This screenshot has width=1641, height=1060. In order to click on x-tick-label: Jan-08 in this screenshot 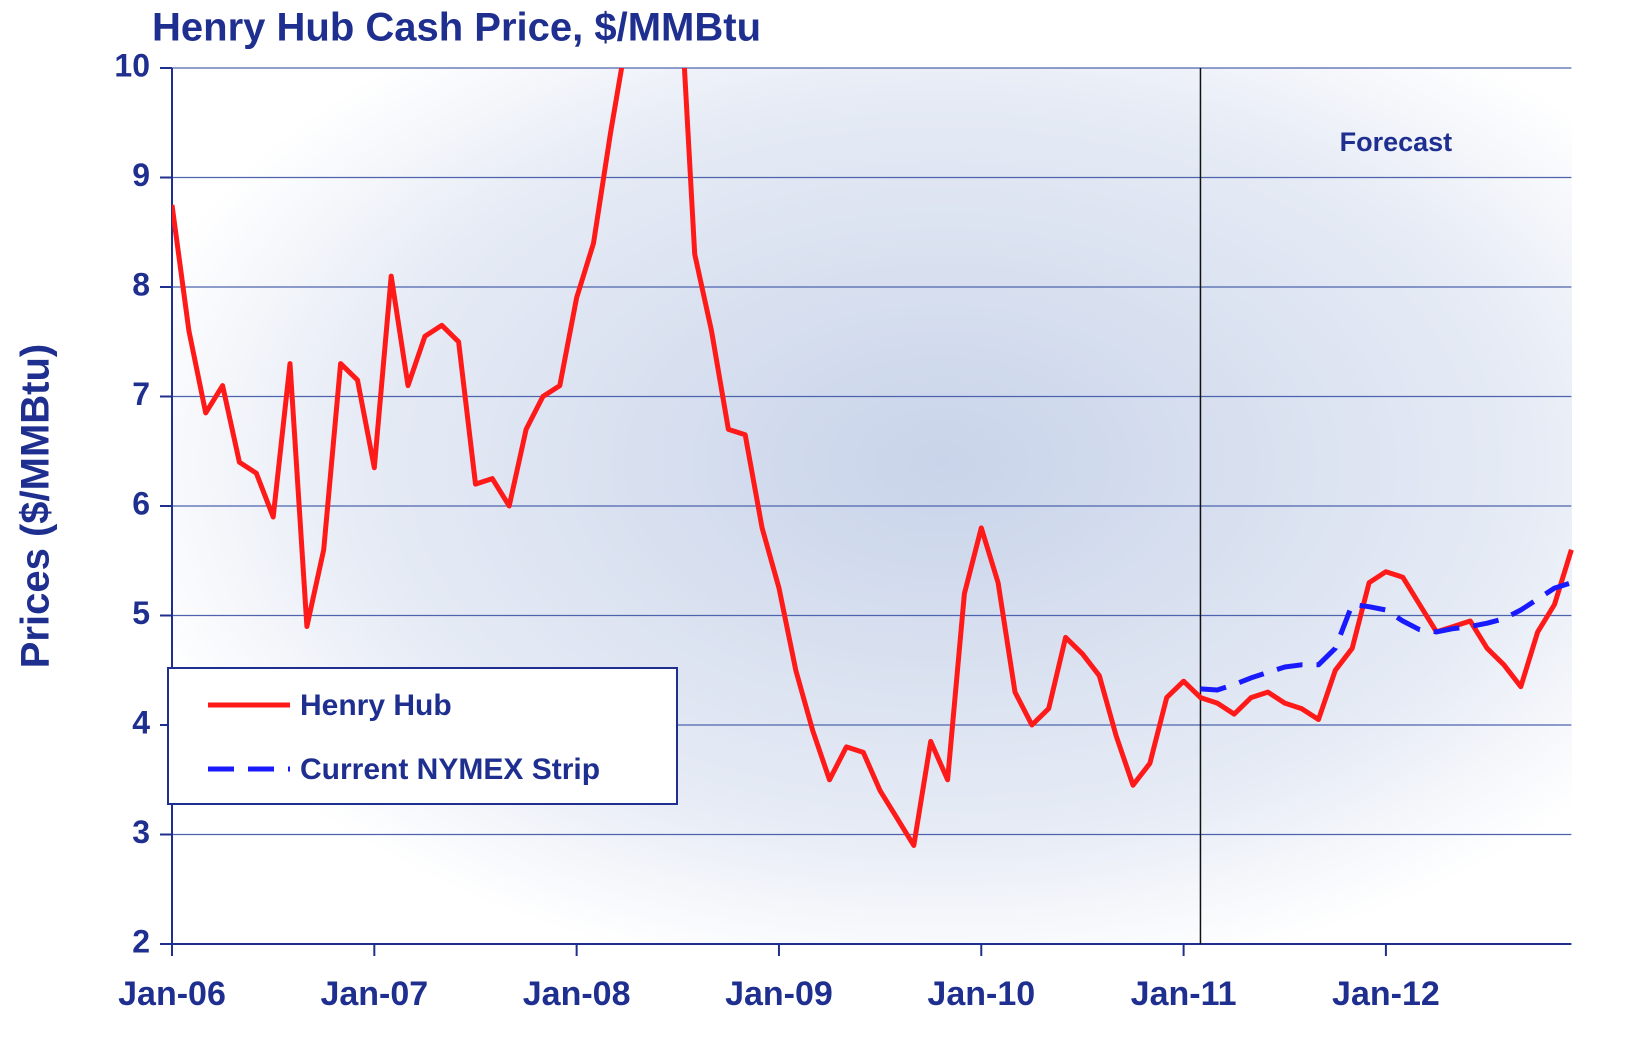, I will do `click(577, 994)`.